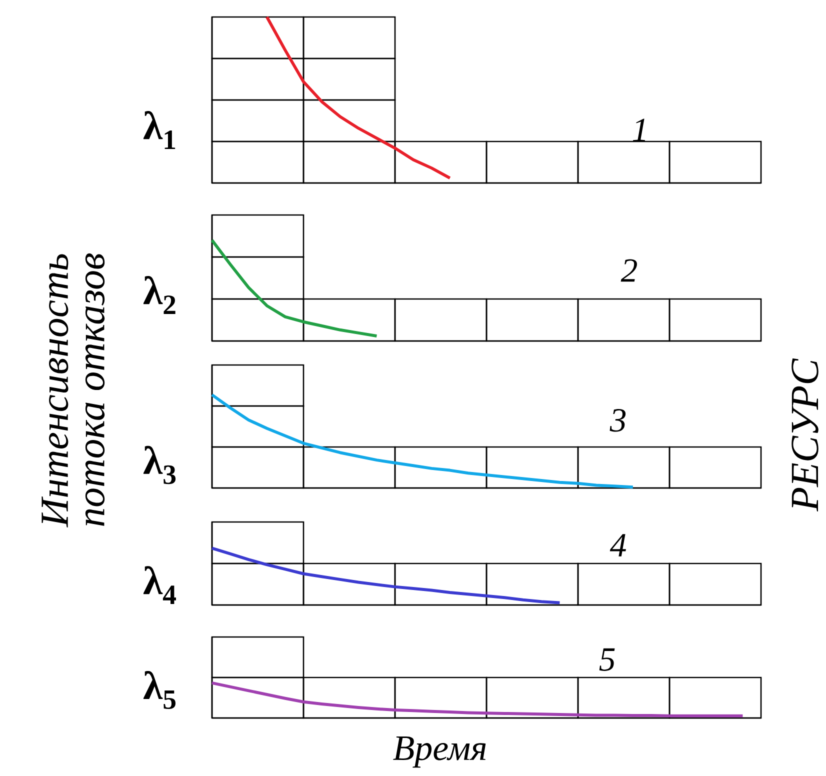  Describe the element at coordinates (159, 130) in the screenshot. I see `y-axis-title: λ$_{1}$` at that location.